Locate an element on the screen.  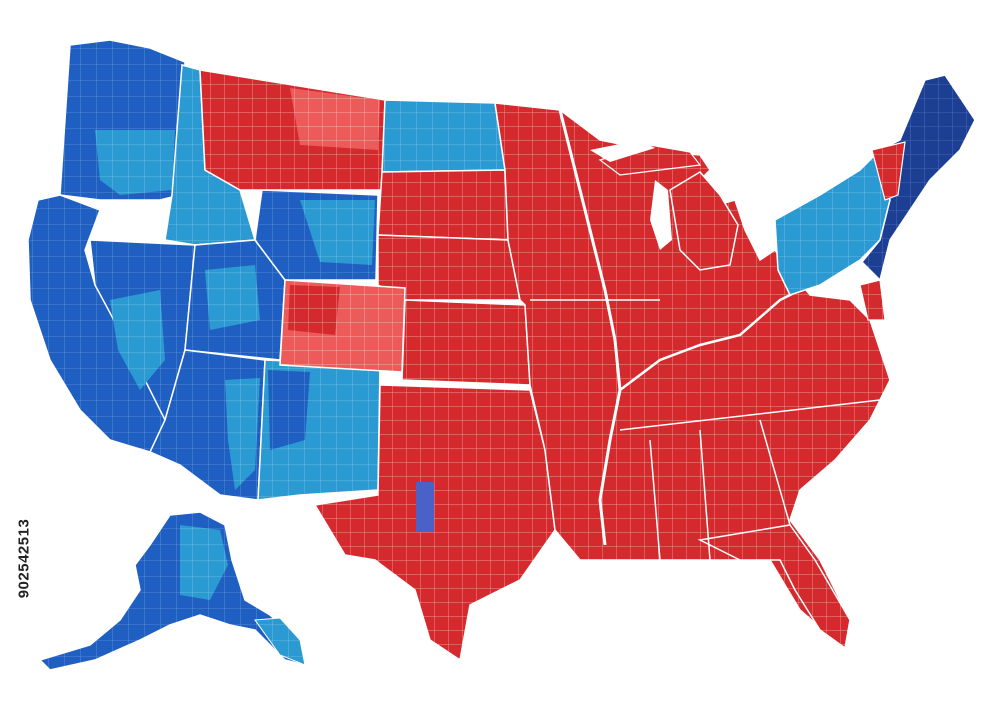
north-dakota-state is located at coordinates (443, 136).